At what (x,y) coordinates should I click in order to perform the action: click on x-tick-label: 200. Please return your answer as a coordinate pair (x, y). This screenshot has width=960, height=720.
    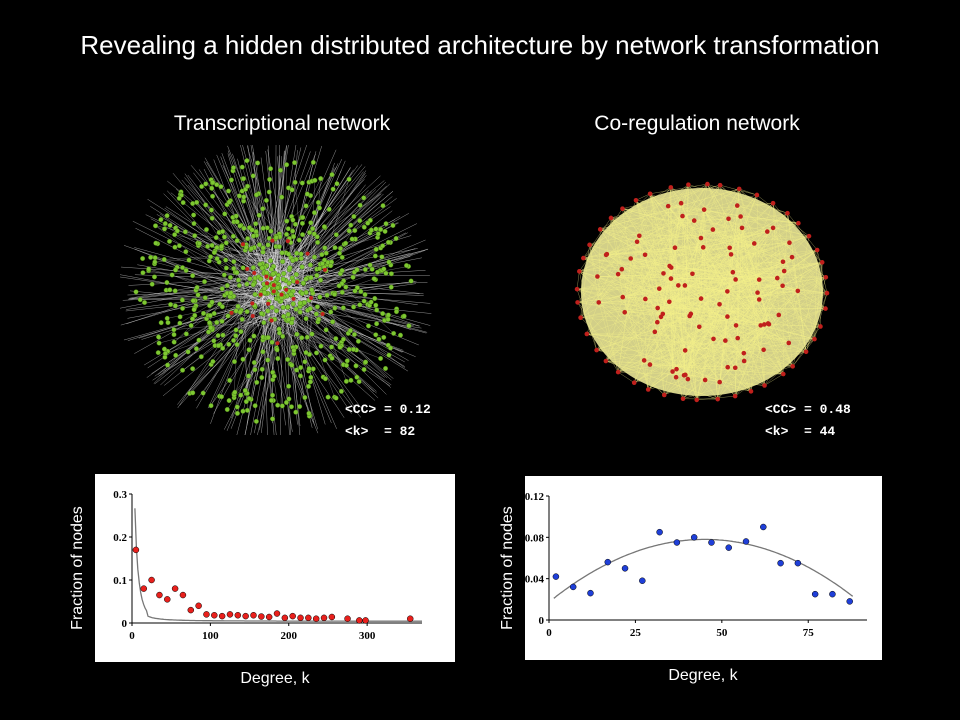
    Looking at the image, I should click on (289, 636).